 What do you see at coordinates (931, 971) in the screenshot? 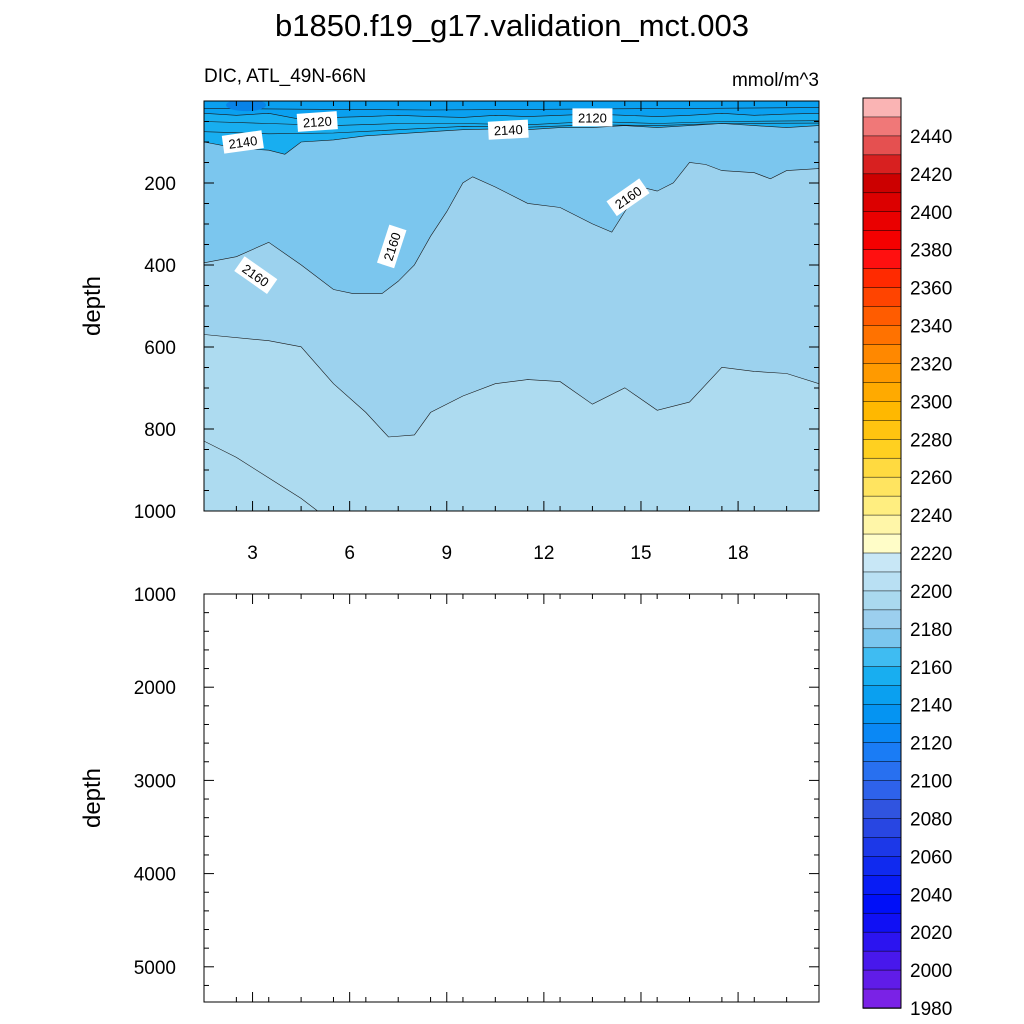
I see `colorbar-label: 2000` at bounding box center [931, 971].